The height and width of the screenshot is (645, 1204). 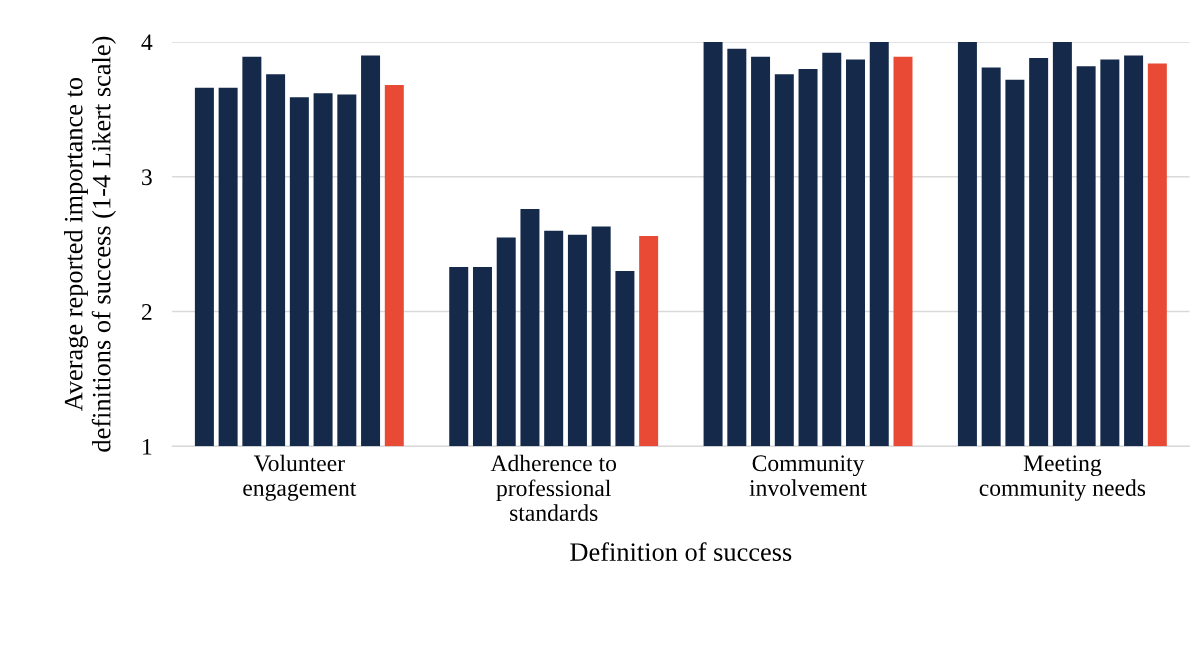 What do you see at coordinates (808, 475) in the screenshot?
I see `x-tick-label: Community involvement` at bounding box center [808, 475].